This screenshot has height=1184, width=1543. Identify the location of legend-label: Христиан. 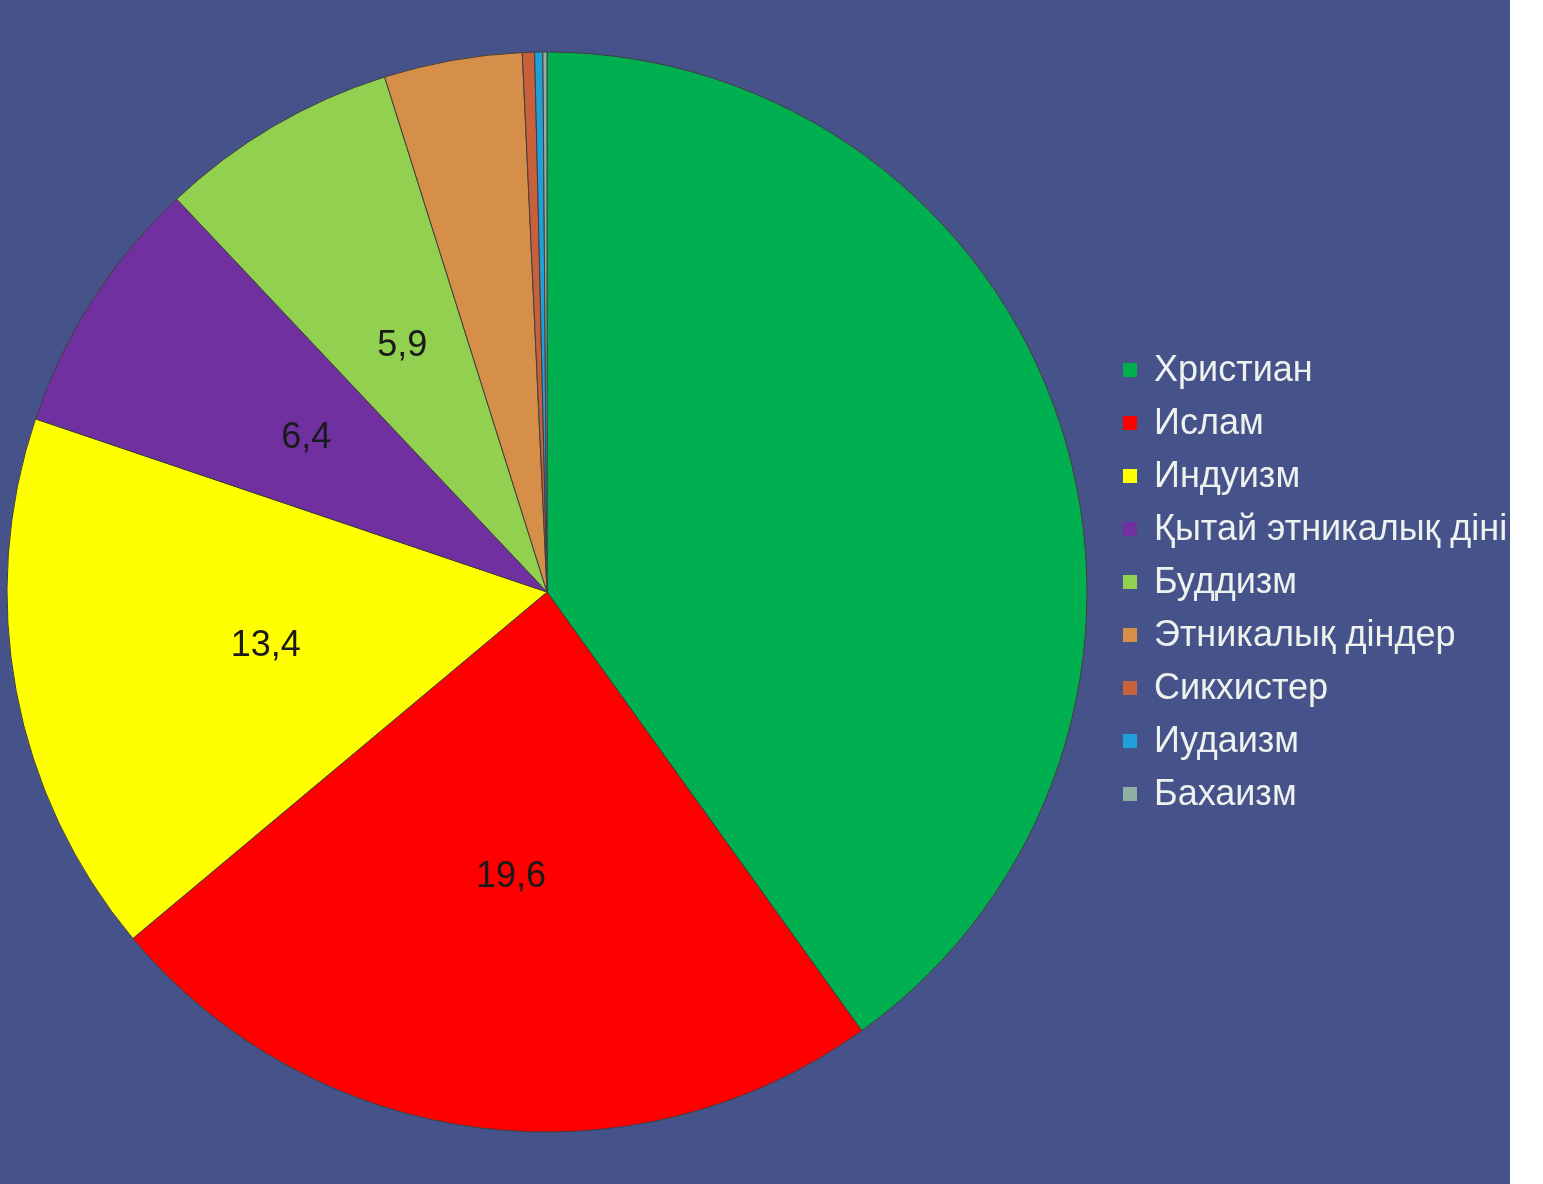
(1233, 368).